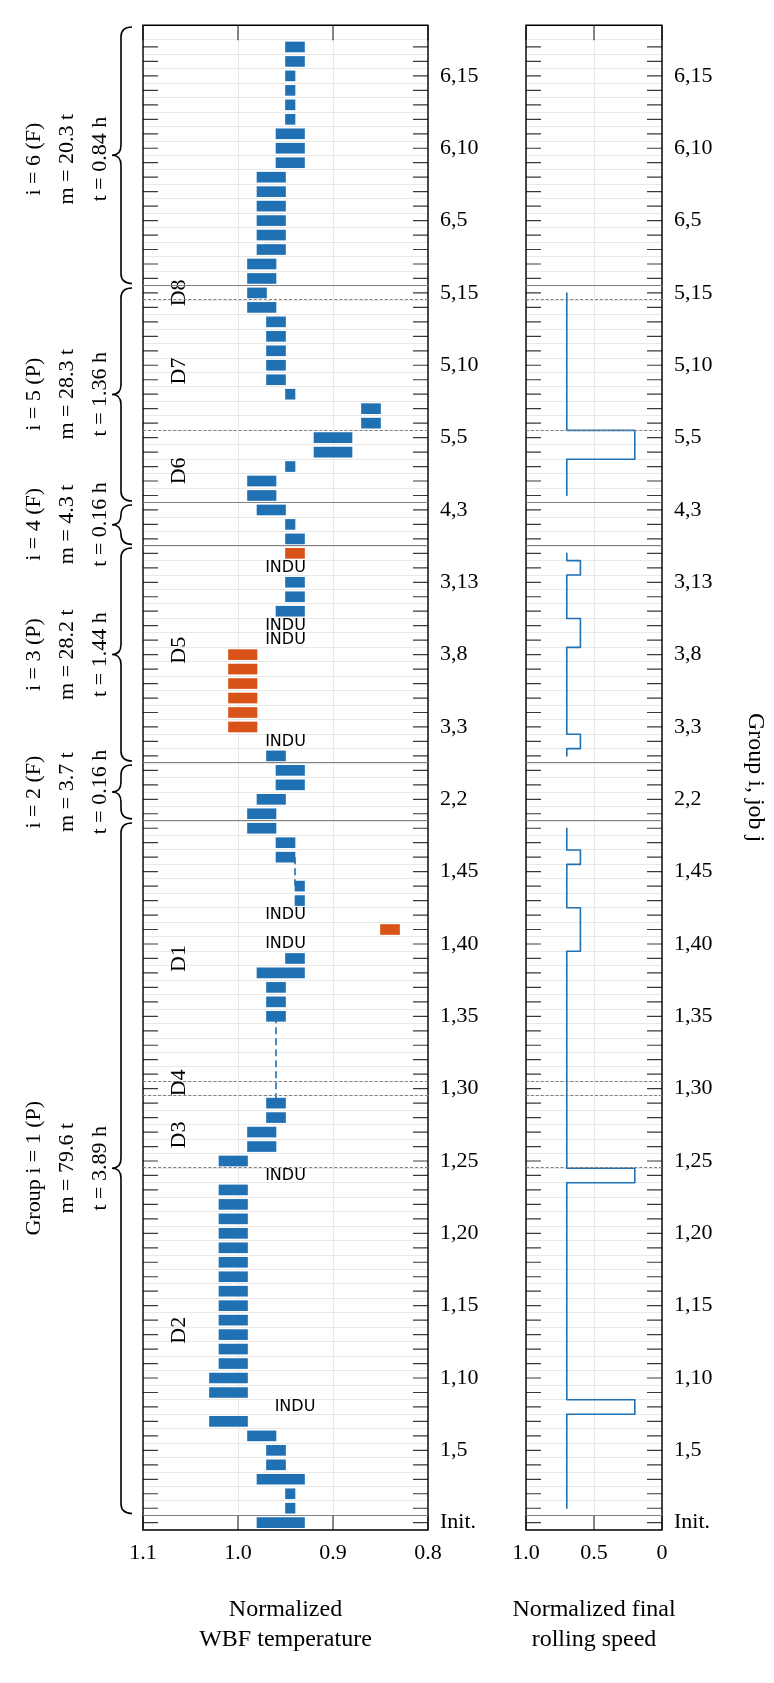 The height and width of the screenshot is (1683, 774). Describe the element at coordinates (757, 777) in the screenshot. I see `y-axis-title: Group i, job j` at that location.